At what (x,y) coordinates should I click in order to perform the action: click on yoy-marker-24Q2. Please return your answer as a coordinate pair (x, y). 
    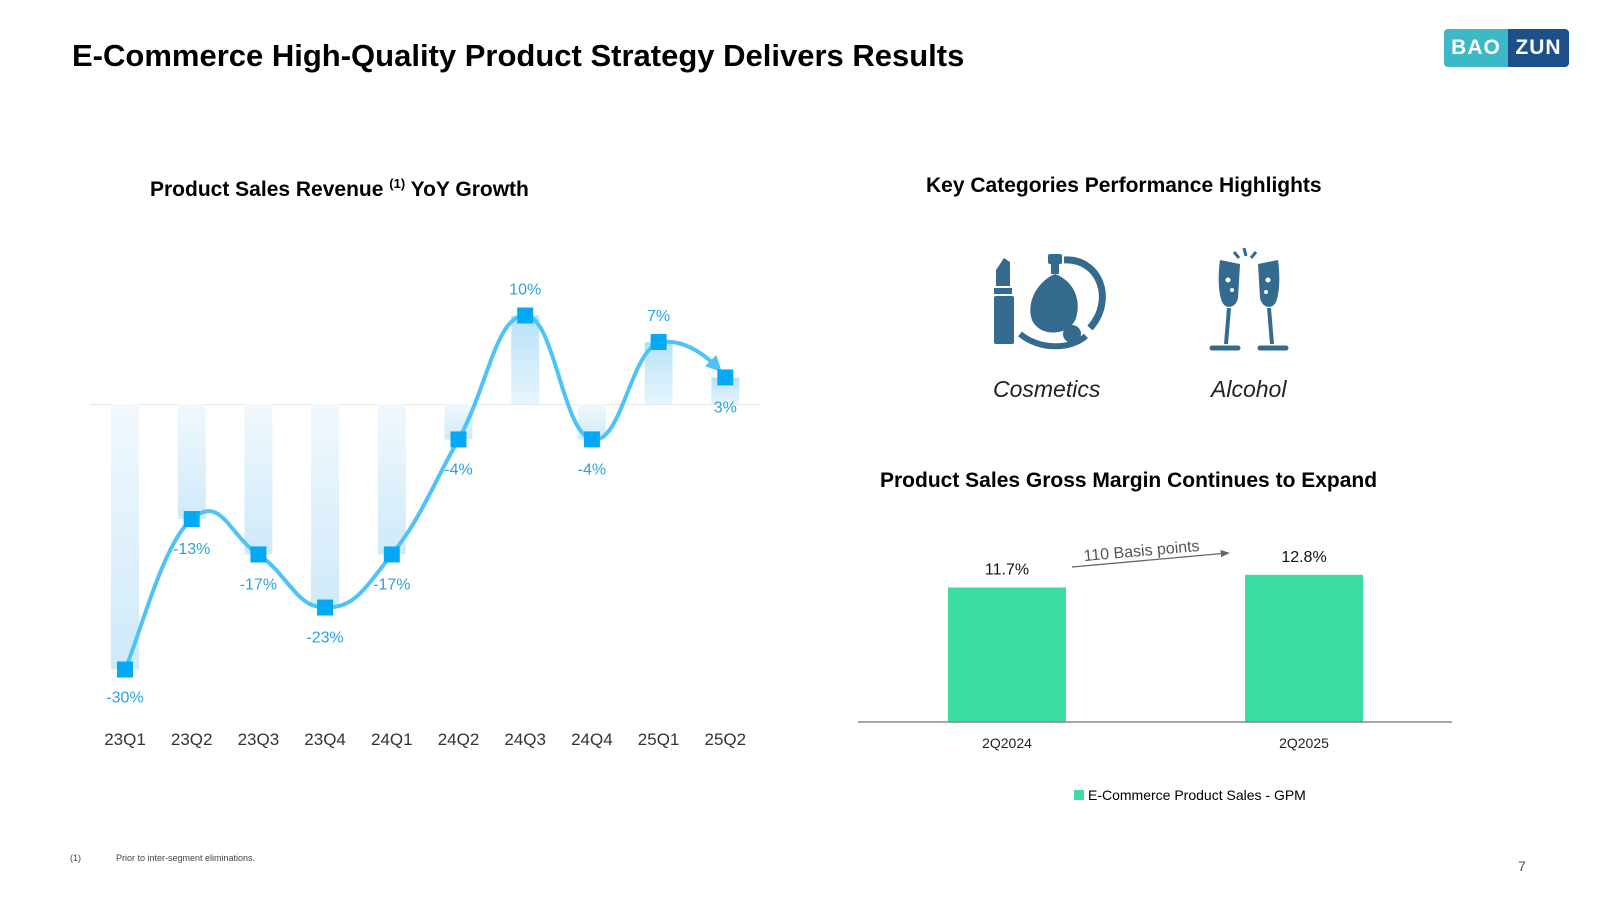
    Looking at the image, I should click on (458, 439).